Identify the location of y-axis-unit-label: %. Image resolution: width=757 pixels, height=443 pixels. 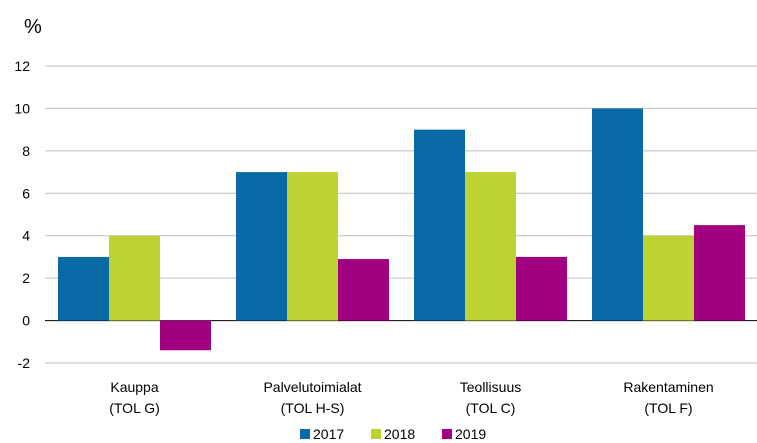
(33, 27).